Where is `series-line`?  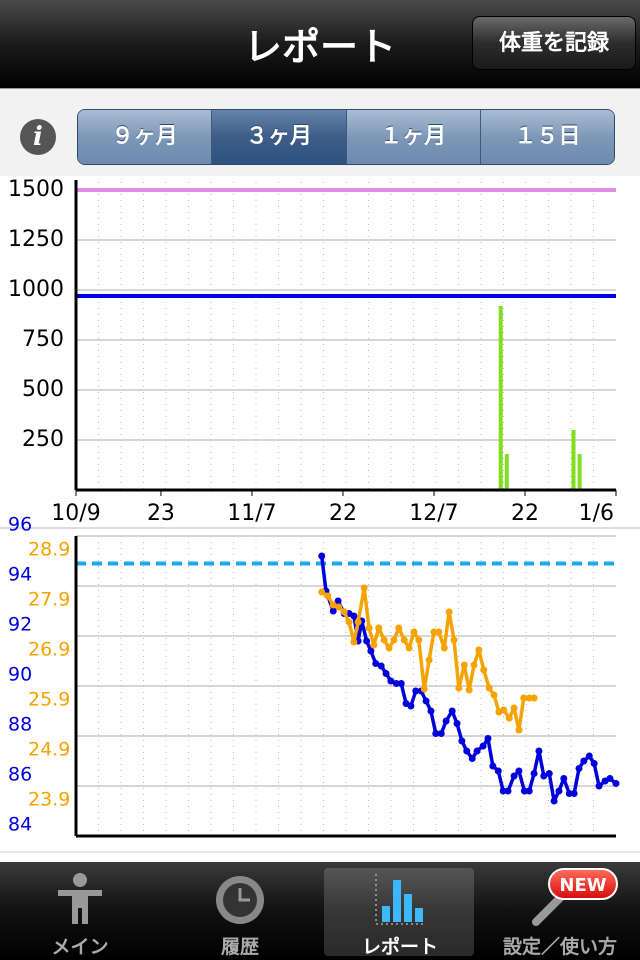
series-line is located at coordinates (427, 659).